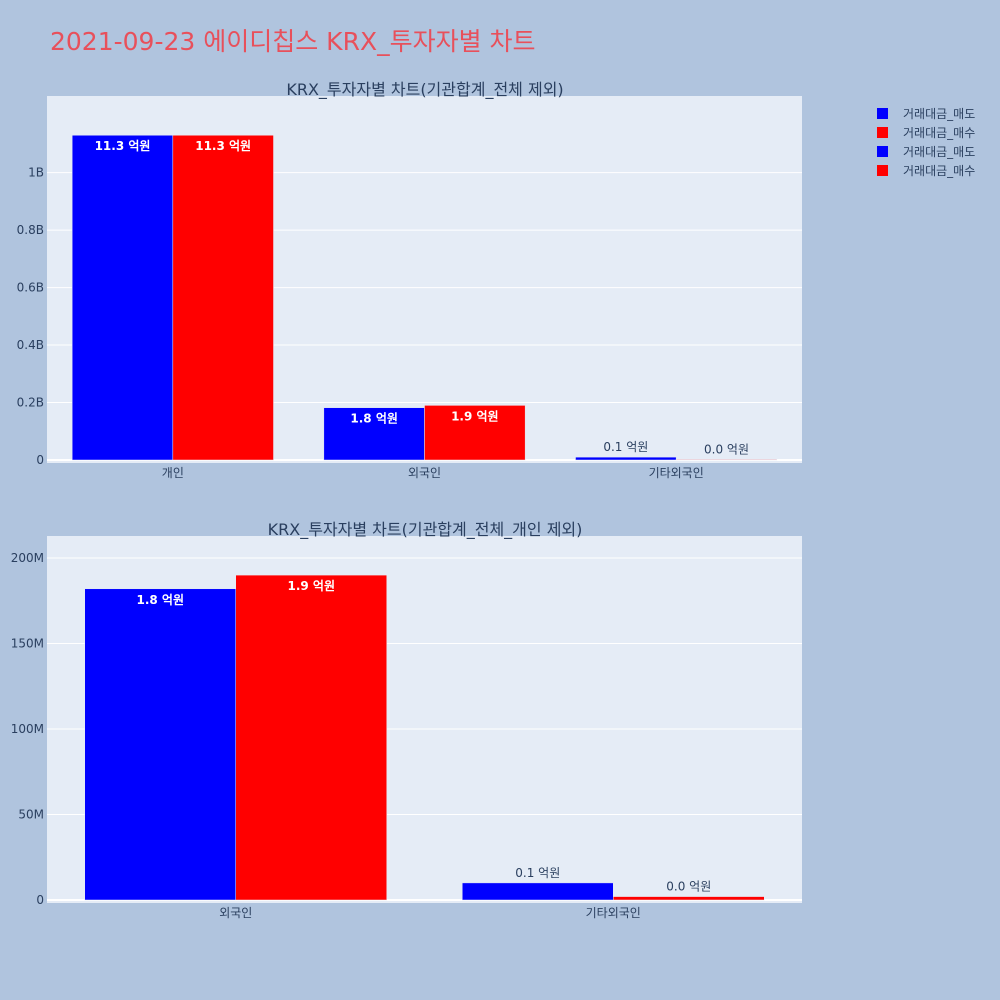 The width and height of the screenshot is (1000, 1000). Describe the element at coordinates (30, 230) in the screenshot. I see `y-tick-label: 0.8B` at that location.